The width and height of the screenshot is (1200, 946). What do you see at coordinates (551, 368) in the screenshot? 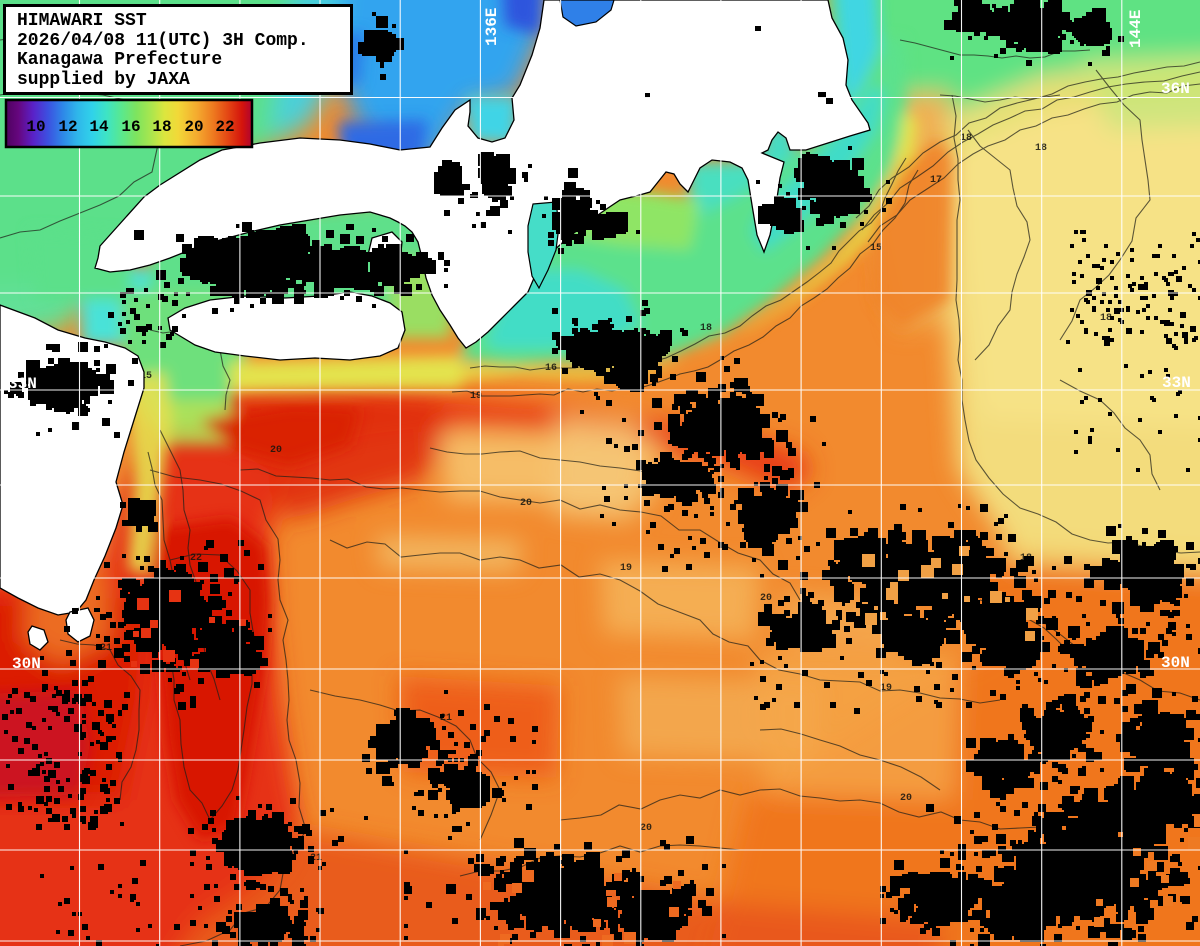
I see `svg-text: 16` at bounding box center [551, 368].